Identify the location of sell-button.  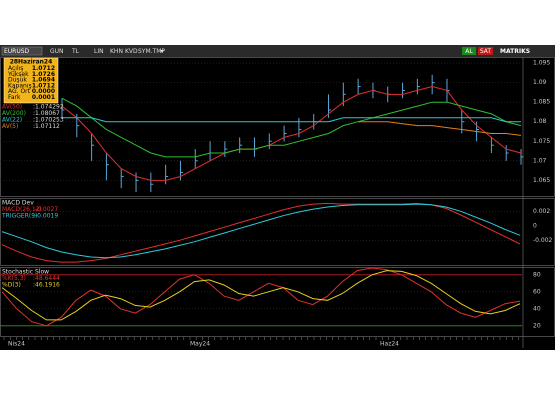
(485, 51).